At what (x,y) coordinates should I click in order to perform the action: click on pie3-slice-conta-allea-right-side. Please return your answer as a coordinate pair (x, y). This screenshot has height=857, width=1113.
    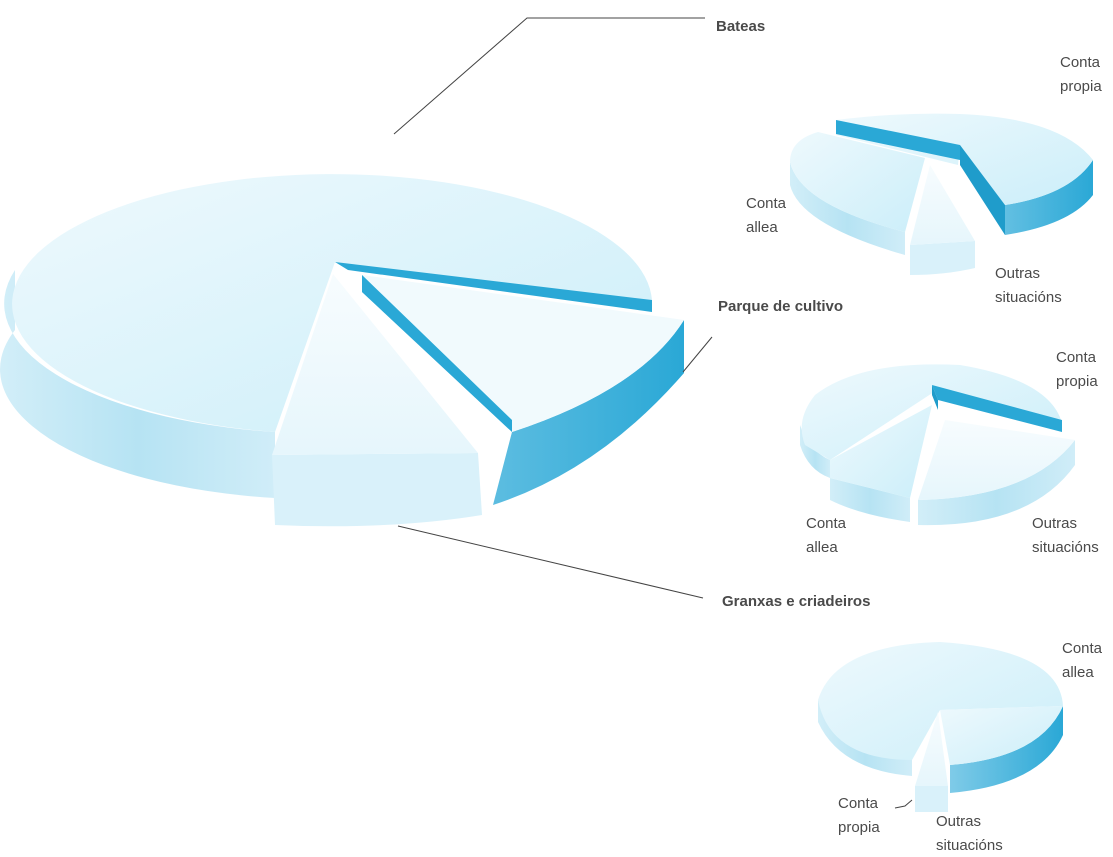
    Looking at the image, I should click on (1006, 749).